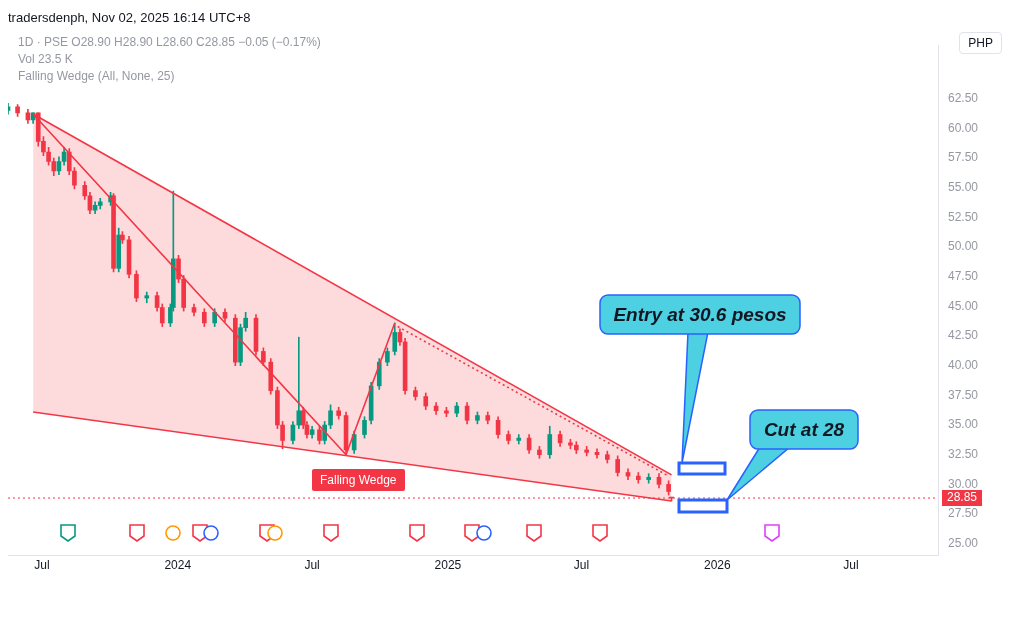  I want to click on x-tick-label: 2024, so click(178, 565).